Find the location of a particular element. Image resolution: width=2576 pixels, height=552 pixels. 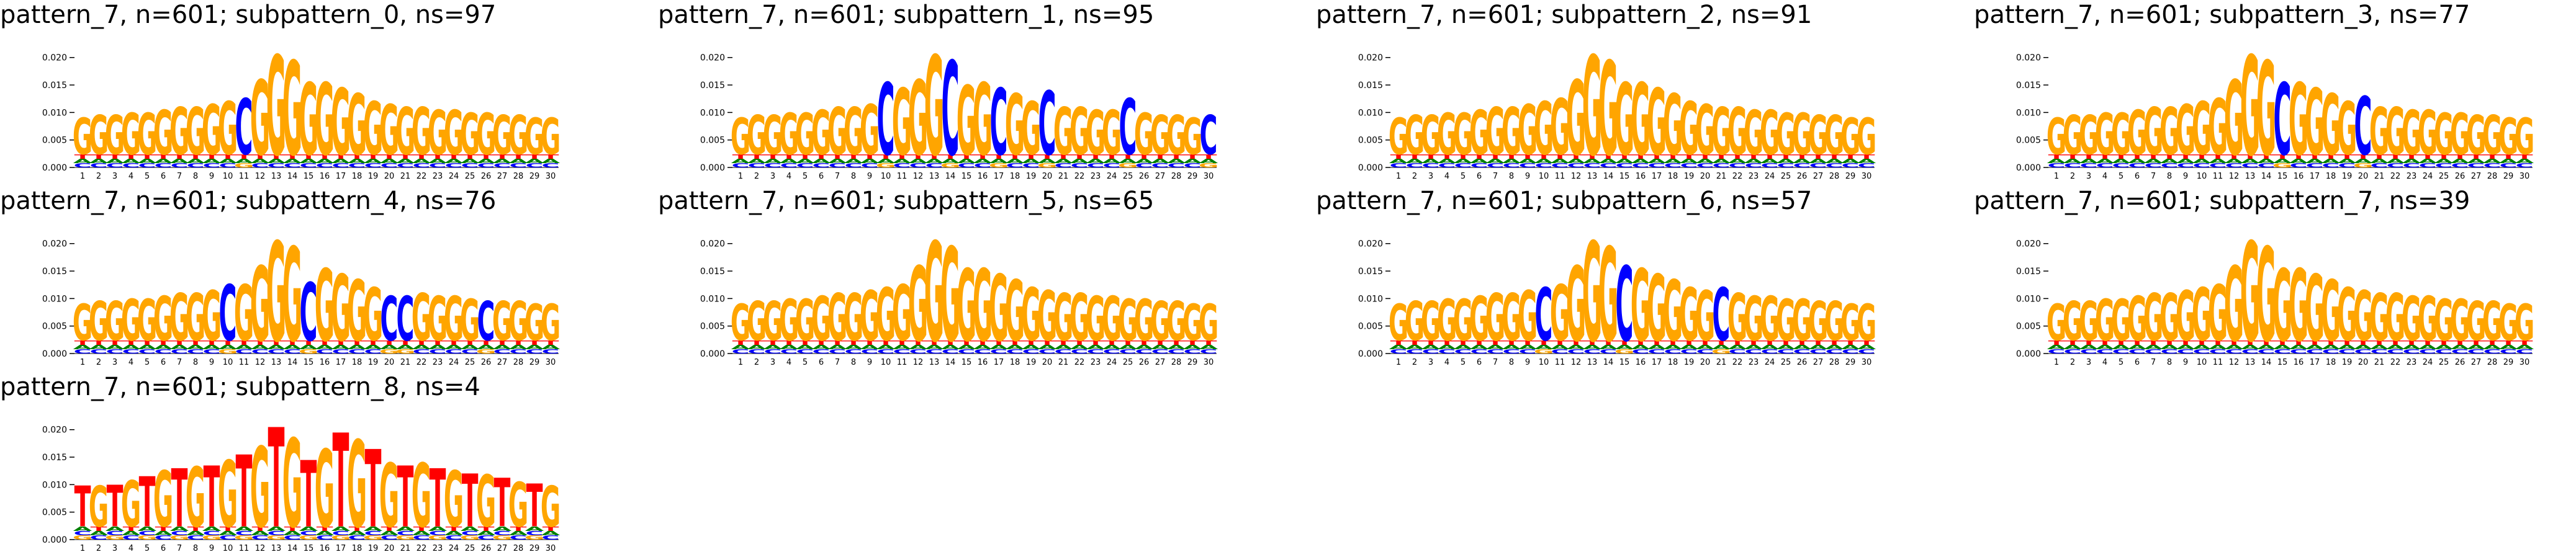

x-tick-label: 8 is located at coordinates (853, 177).